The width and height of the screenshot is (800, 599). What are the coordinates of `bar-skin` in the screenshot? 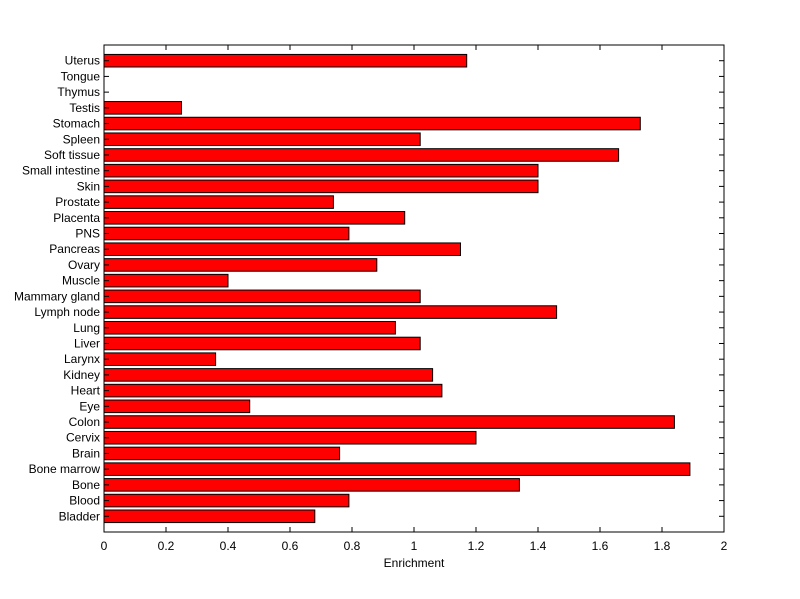 It's located at (321, 186).